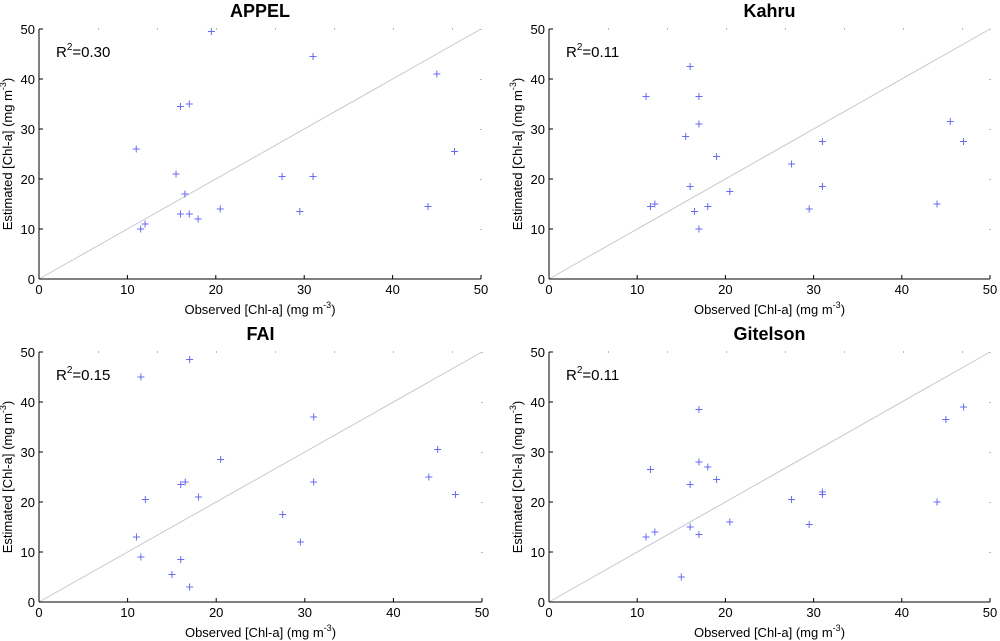 This screenshot has width=1000, height=641. I want to click on chart-title: Gitelson, so click(769, 334).